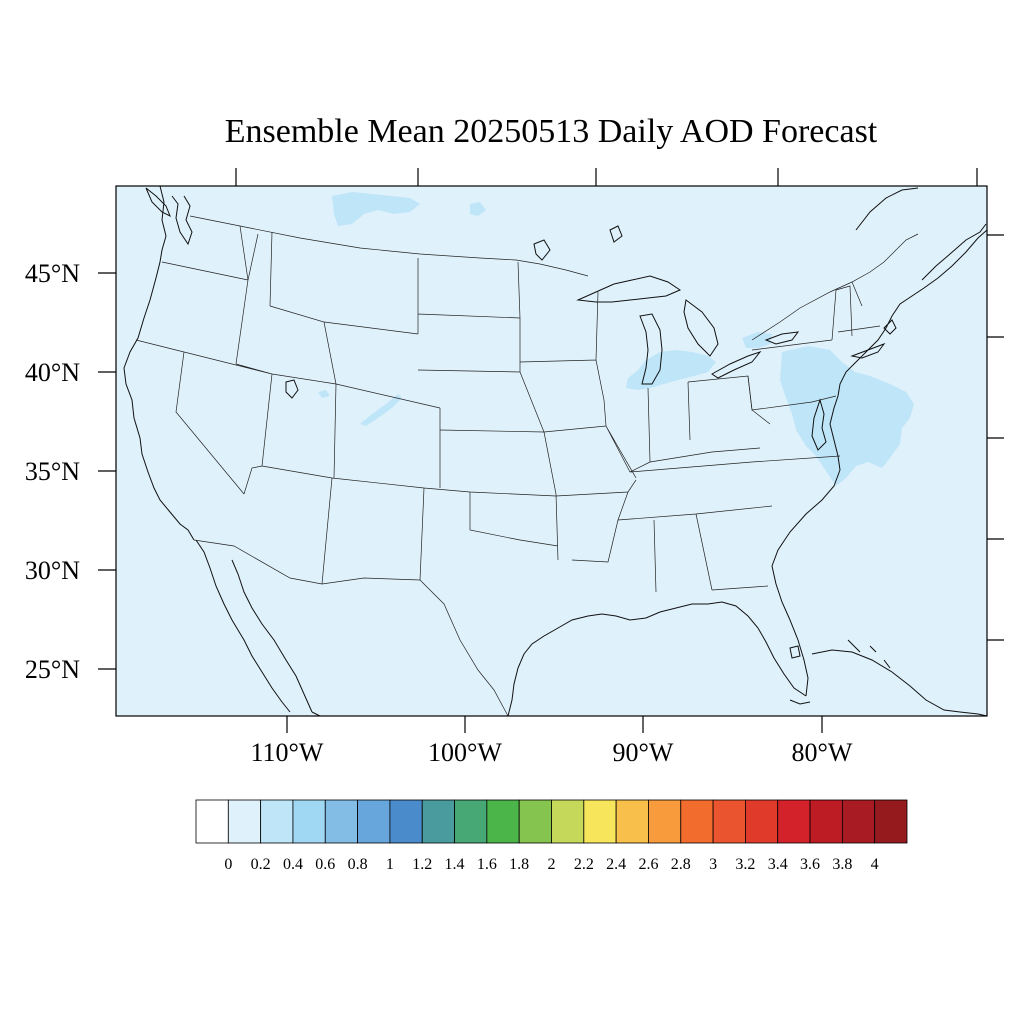  I want to click on colorbar-label: 2.4, so click(616, 864).